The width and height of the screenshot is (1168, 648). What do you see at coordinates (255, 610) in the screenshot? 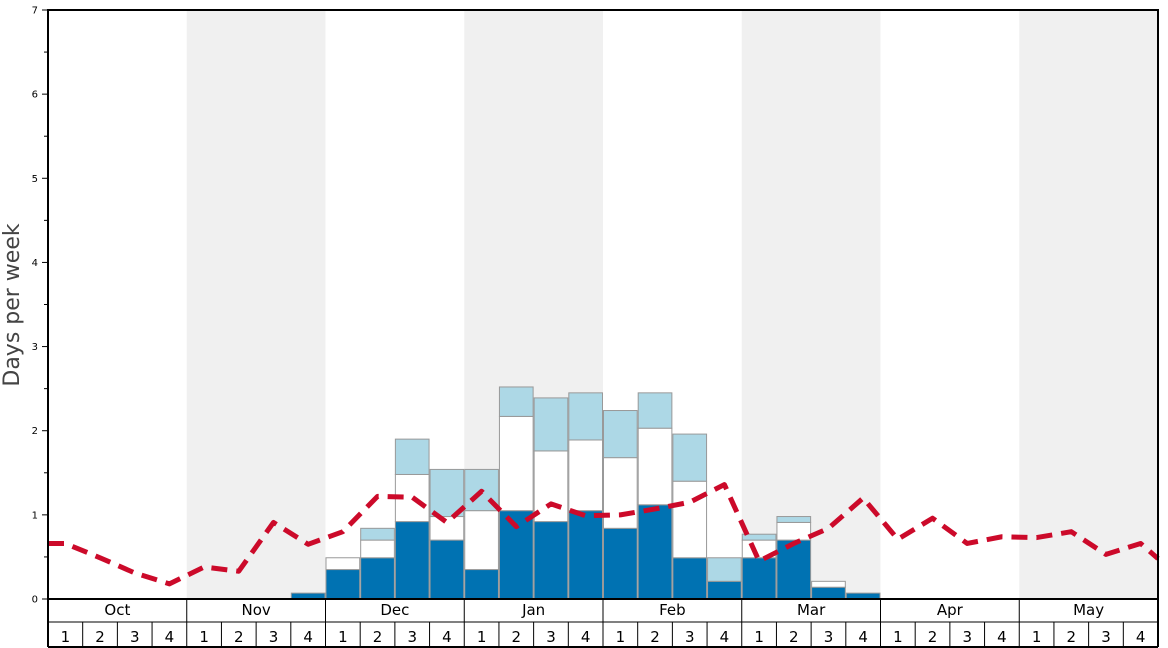
I see `month-label: Nov` at bounding box center [255, 610].